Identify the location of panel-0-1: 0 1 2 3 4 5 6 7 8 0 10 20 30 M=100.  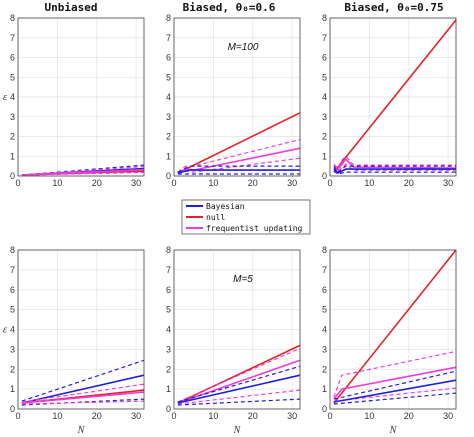
(233, 100).